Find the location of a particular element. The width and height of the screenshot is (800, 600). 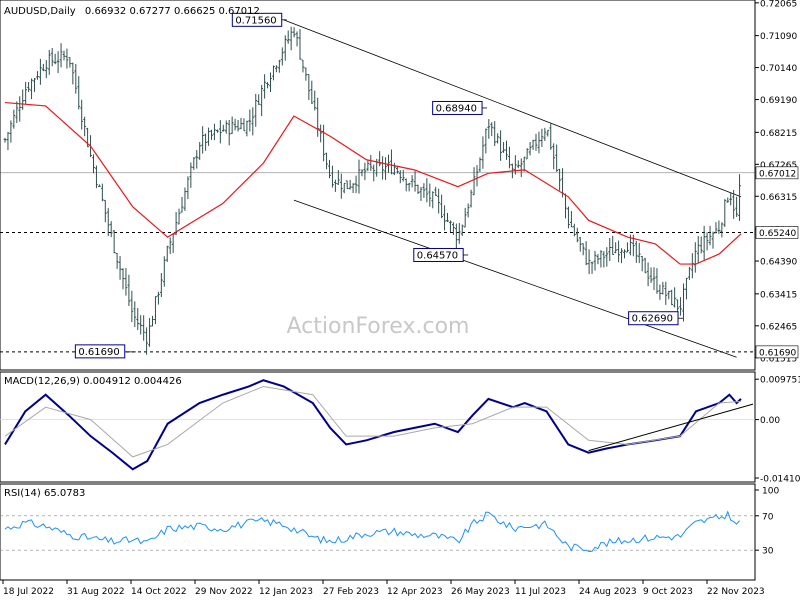

time-axis-label: 12 Jan 2023 is located at coordinates (286, 592).